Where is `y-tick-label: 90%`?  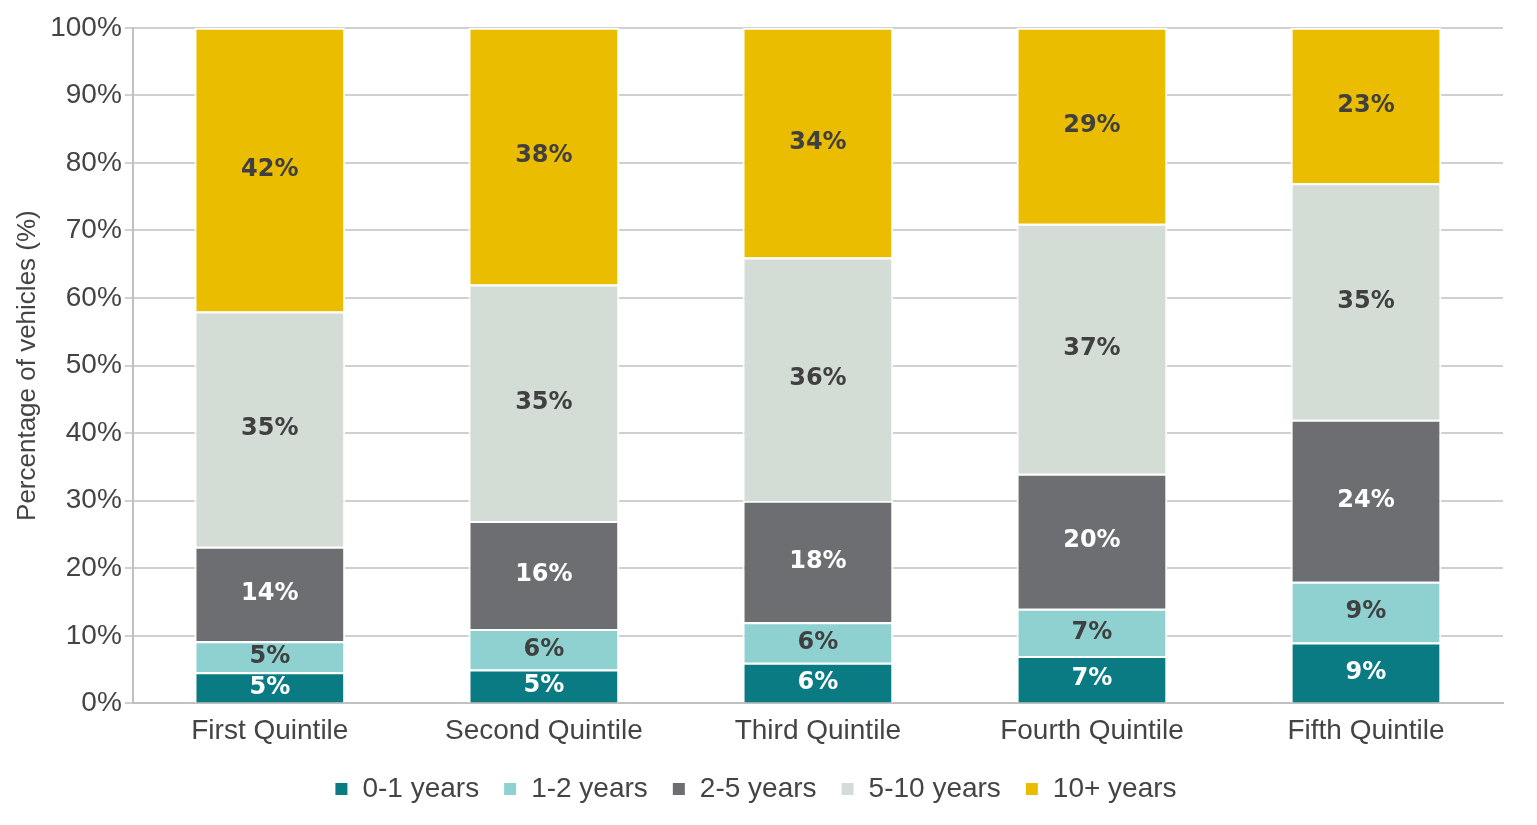 y-tick-label: 90% is located at coordinates (93, 94).